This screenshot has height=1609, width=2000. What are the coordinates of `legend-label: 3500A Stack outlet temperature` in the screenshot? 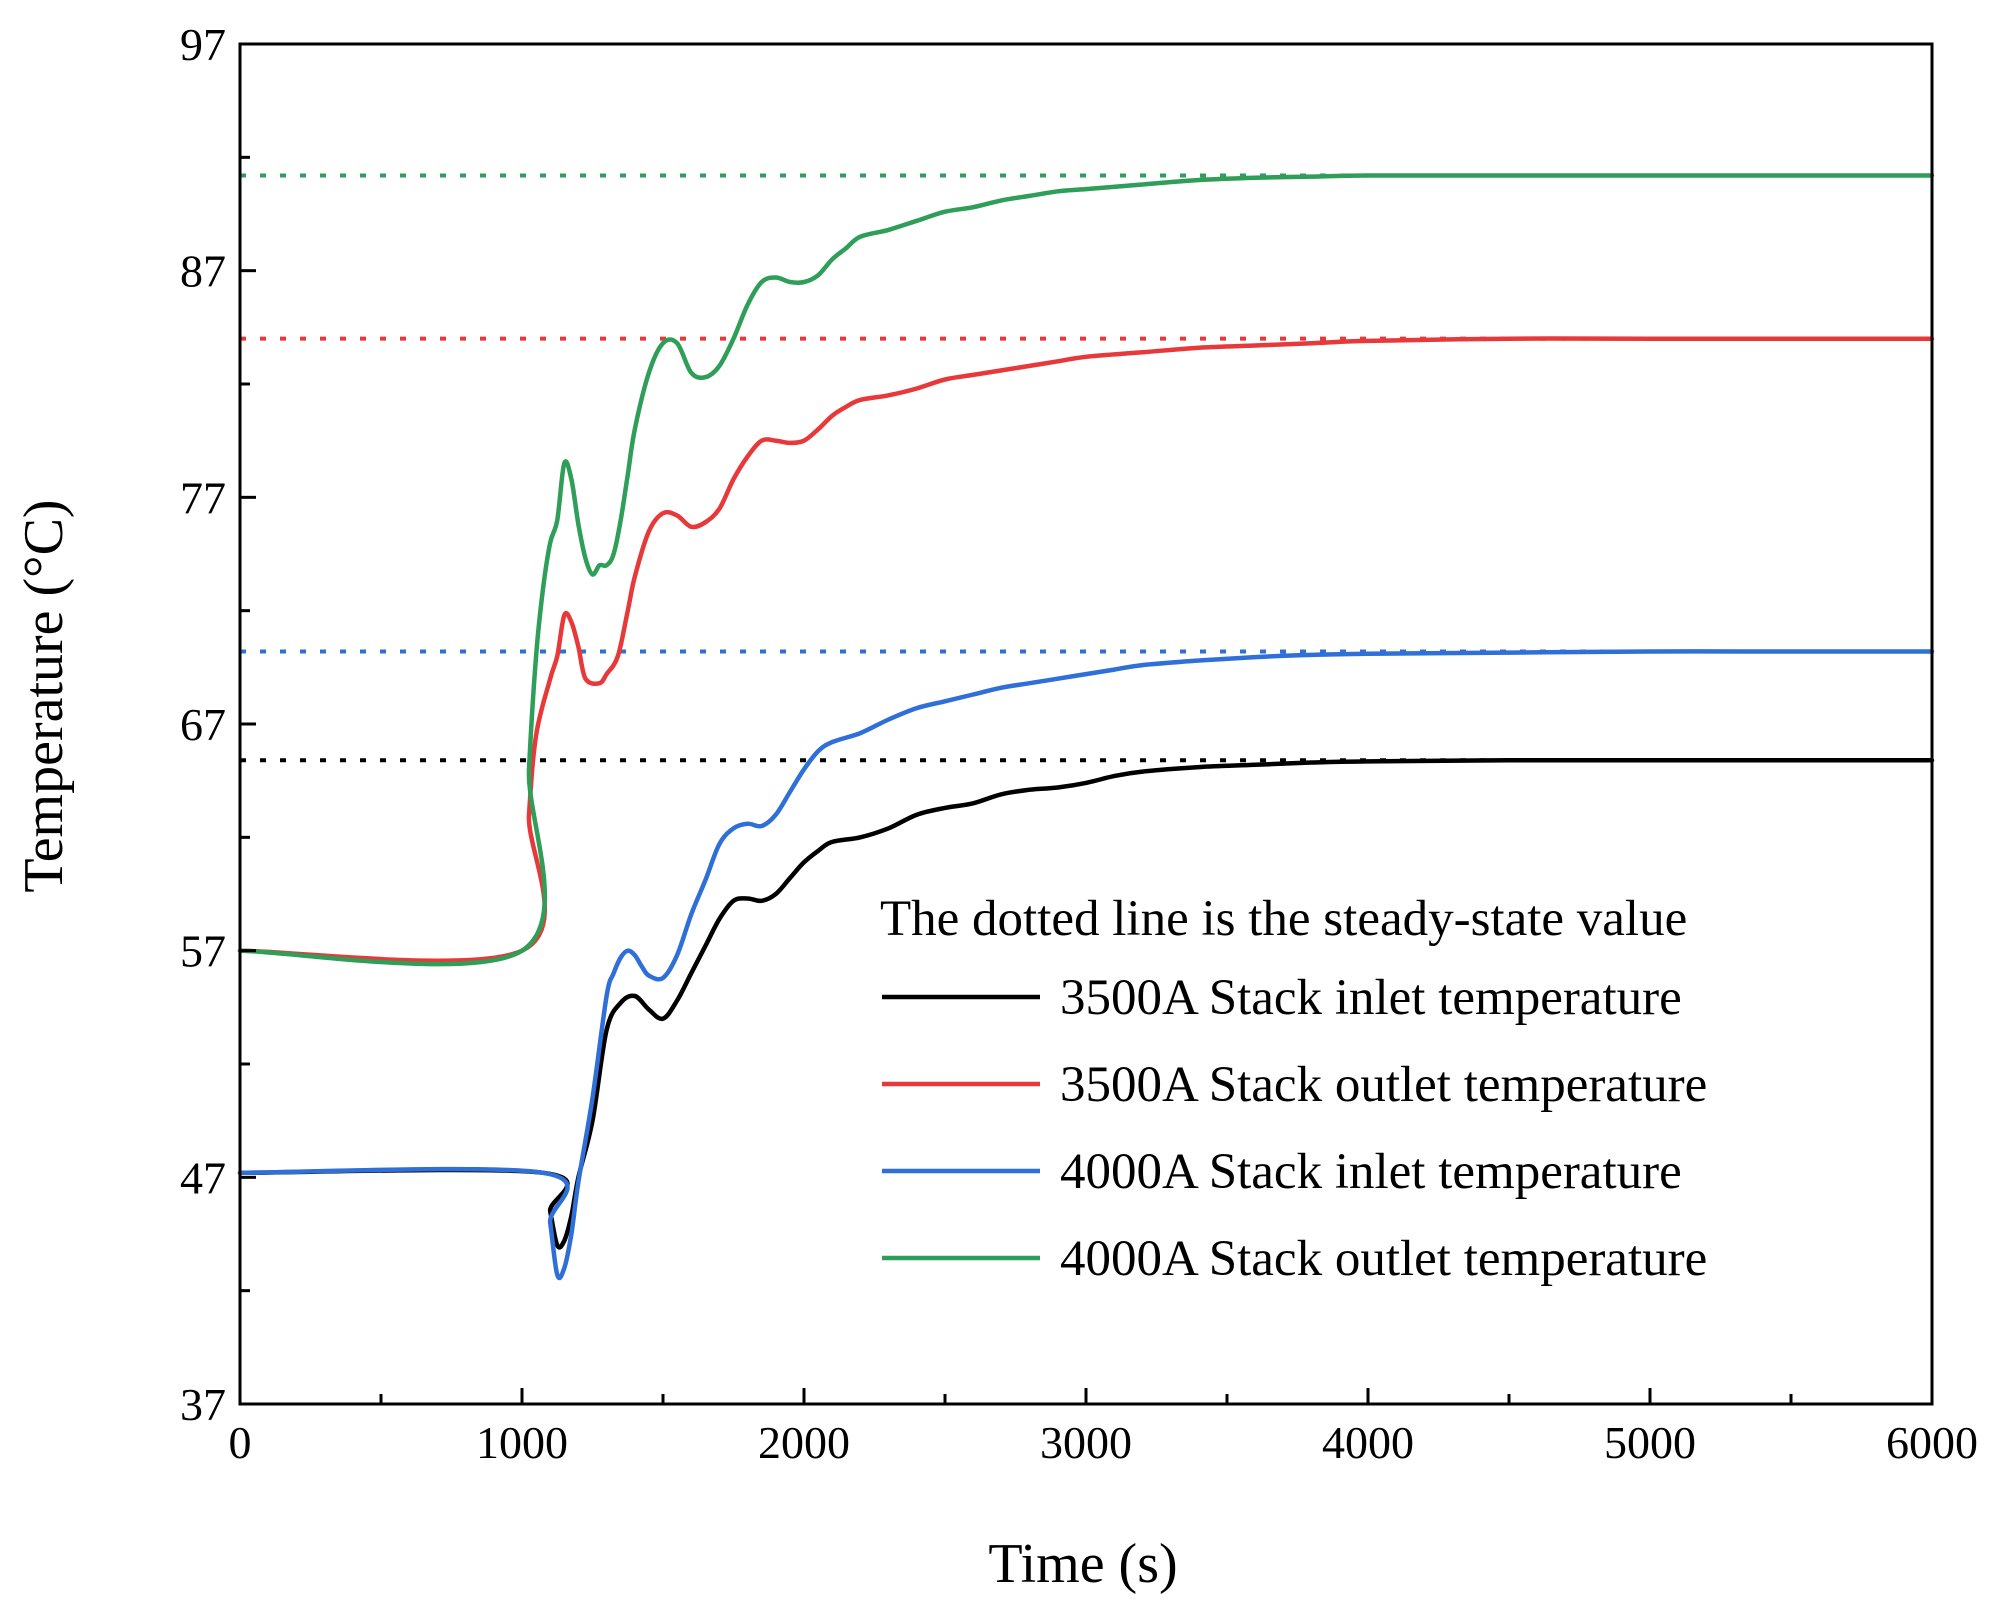 It's located at (1383, 1085).